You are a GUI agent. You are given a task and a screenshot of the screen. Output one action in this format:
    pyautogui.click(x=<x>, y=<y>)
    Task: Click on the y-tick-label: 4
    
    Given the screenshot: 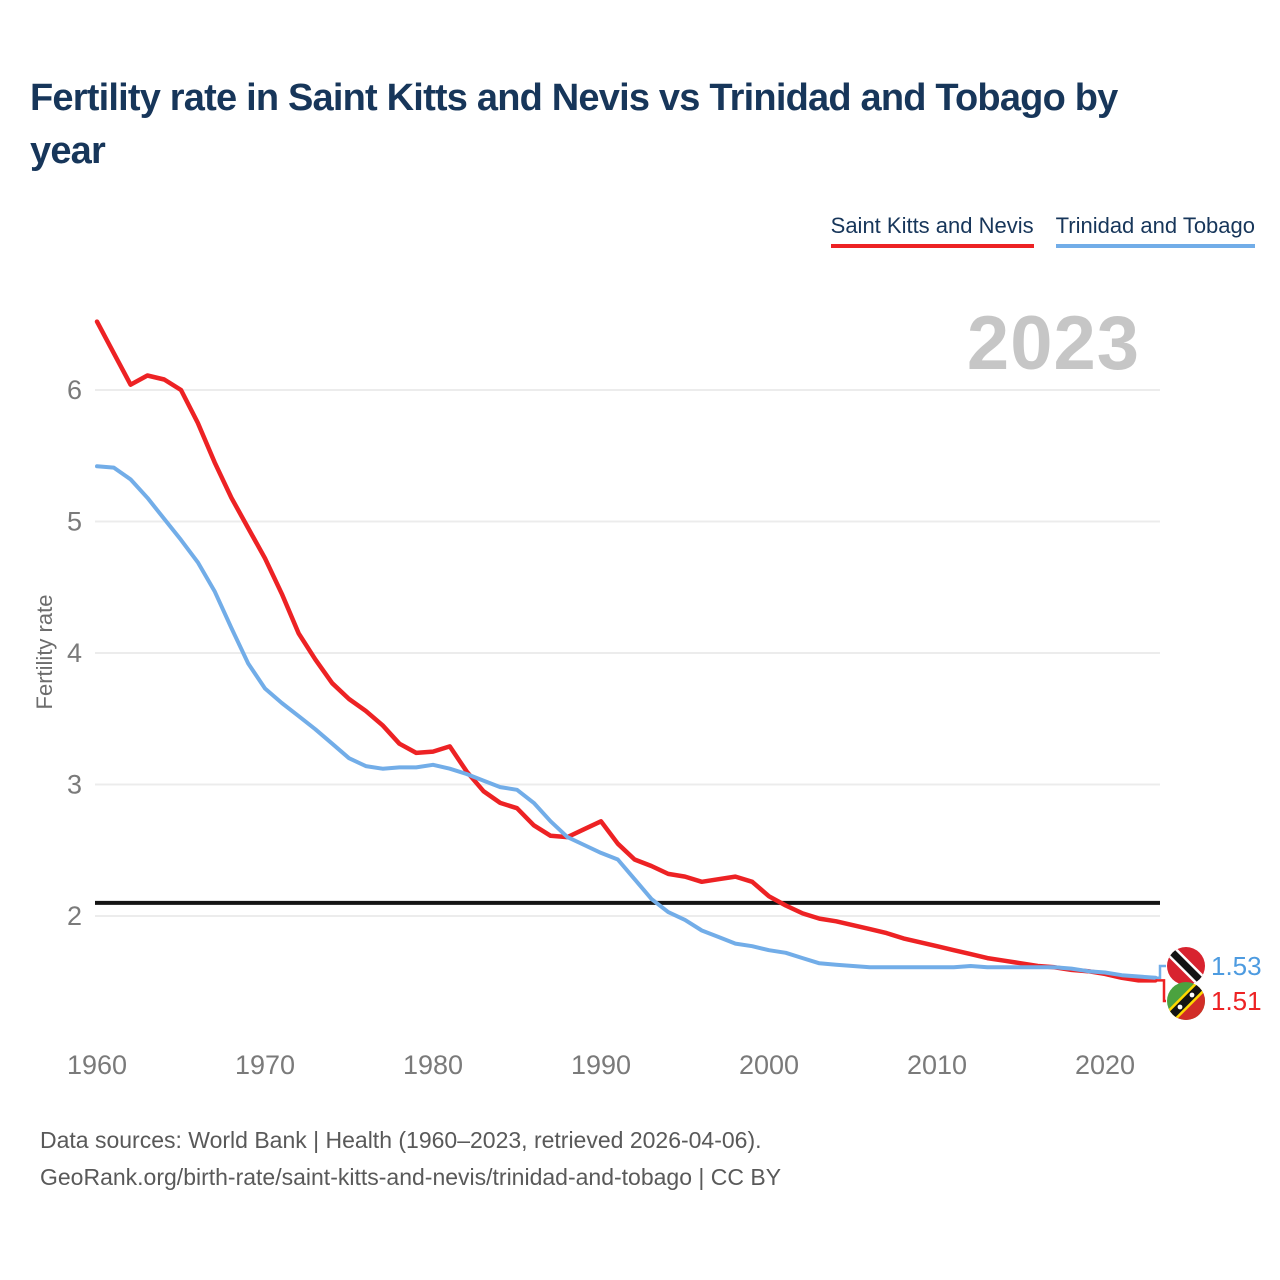 What is the action you would take?
    pyautogui.click(x=74, y=653)
    